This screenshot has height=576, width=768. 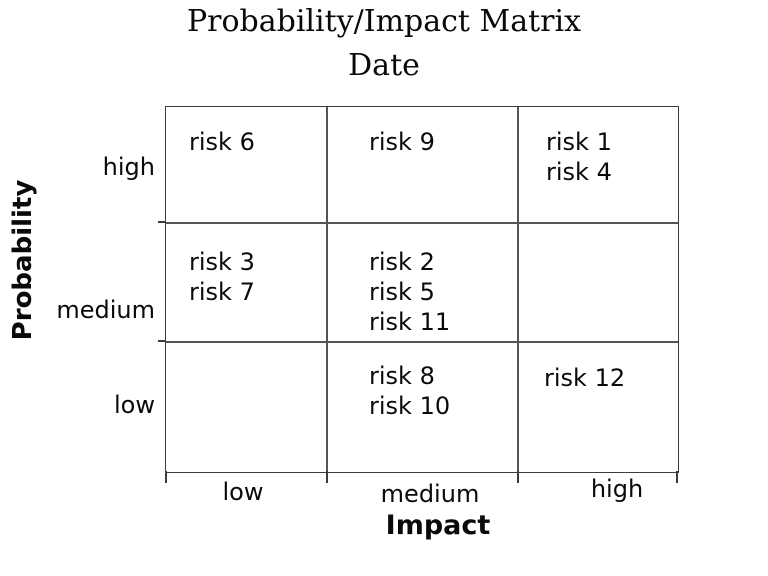 What do you see at coordinates (402, 292) in the screenshot?
I see `risk-label: risk 5` at bounding box center [402, 292].